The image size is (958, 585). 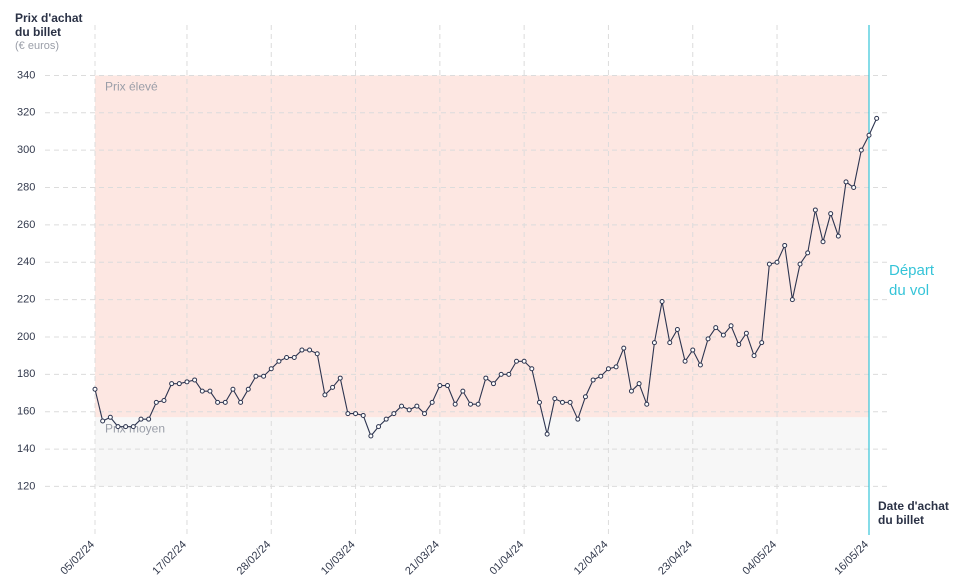 I want to click on x-tick-label: 04/05/24, so click(x=759, y=558).